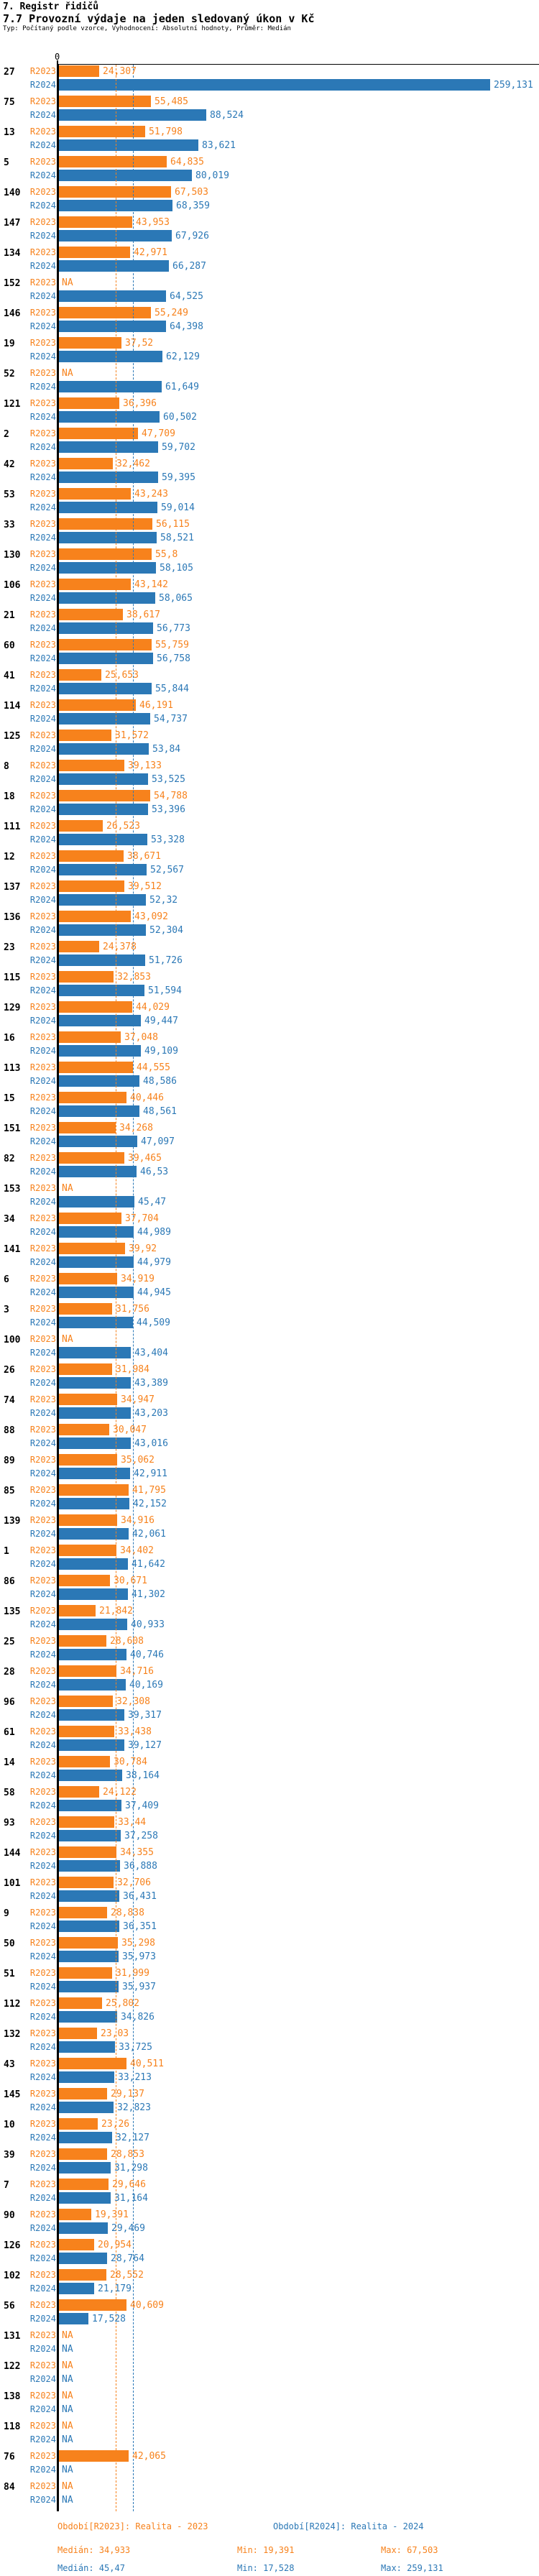  Describe the element at coordinates (9, 2457) in the screenshot. I see `row-id-label: 76` at that location.